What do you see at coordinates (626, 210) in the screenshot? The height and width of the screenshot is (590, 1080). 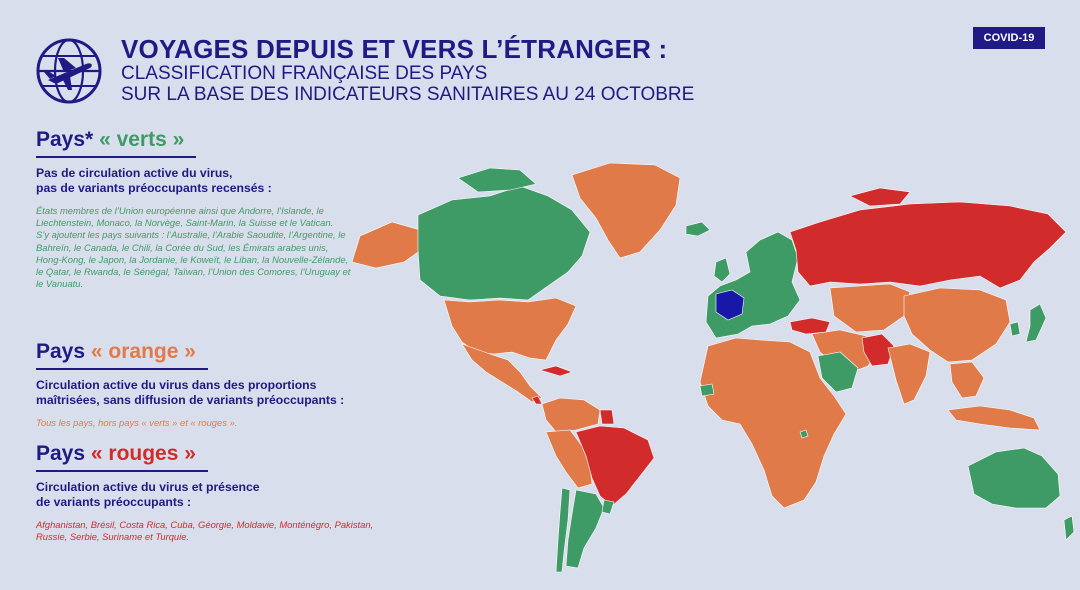 I see `map-region-greenland` at bounding box center [626, 210].